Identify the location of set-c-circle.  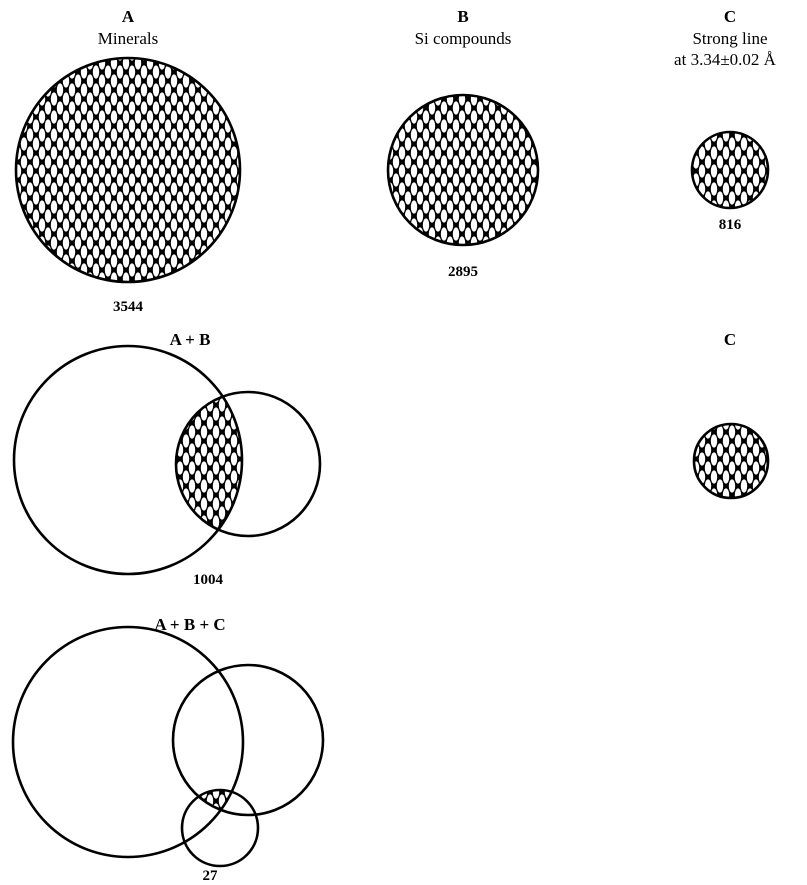
(730, 170).